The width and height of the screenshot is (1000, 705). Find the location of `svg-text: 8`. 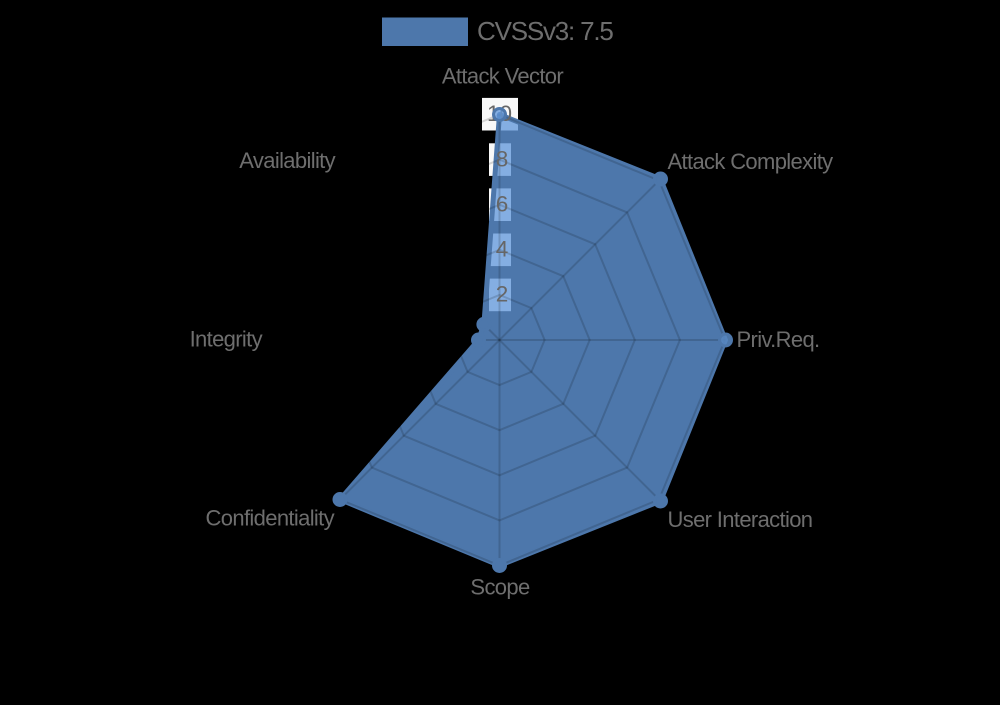

svg-text: 8 is located at coordinates (502, 158).